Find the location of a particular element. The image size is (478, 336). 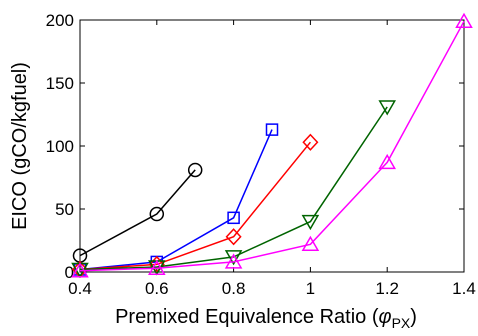

x-axis-label-text: Premixed Equivalence Ratio ( is located at coordinates (247, 317).